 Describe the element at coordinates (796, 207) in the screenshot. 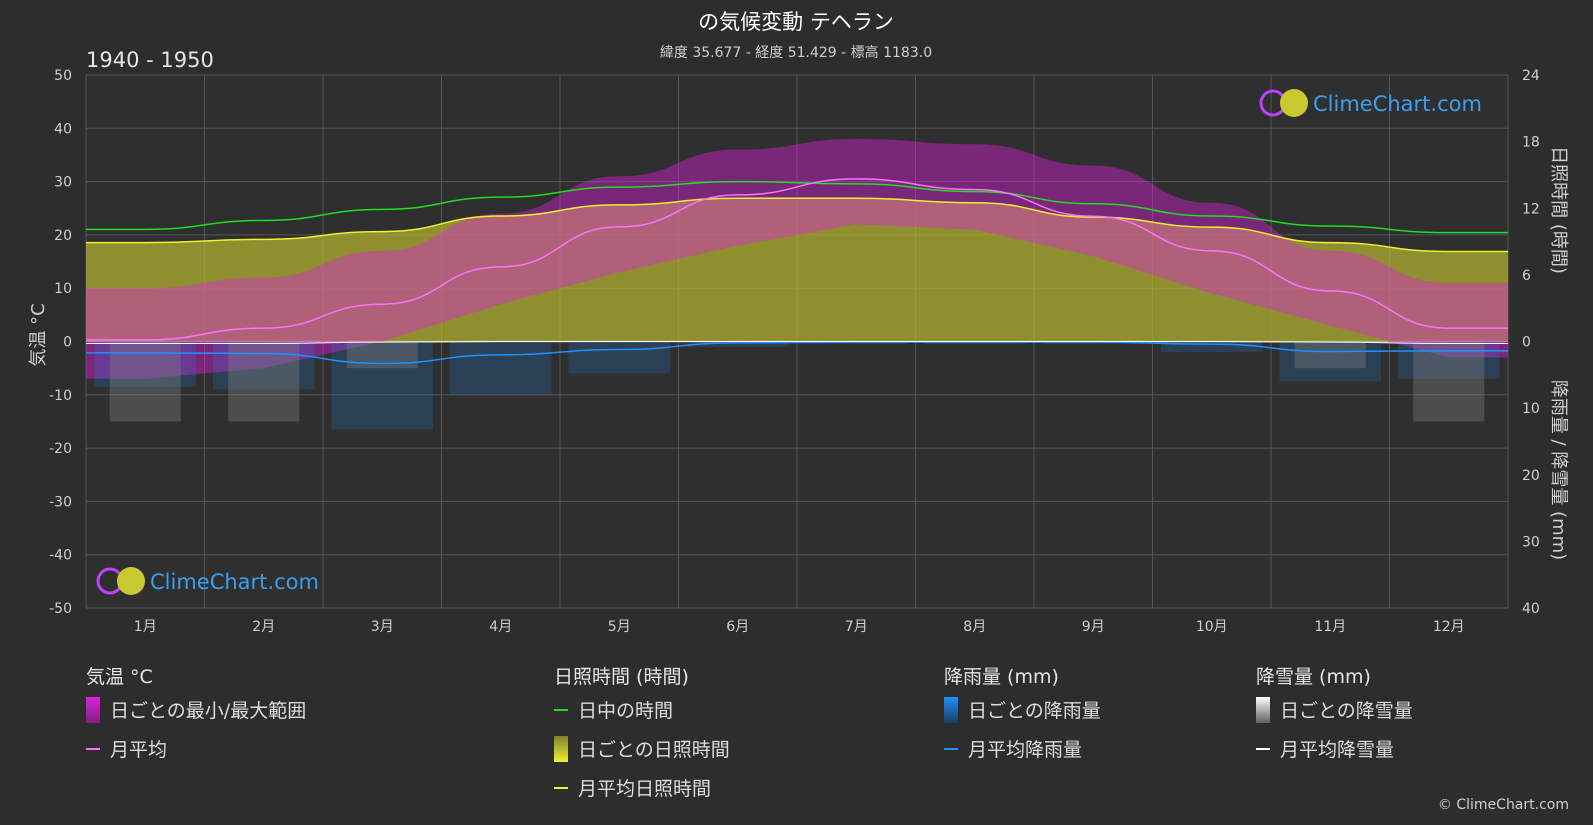

I see `daylight-line` at that location.